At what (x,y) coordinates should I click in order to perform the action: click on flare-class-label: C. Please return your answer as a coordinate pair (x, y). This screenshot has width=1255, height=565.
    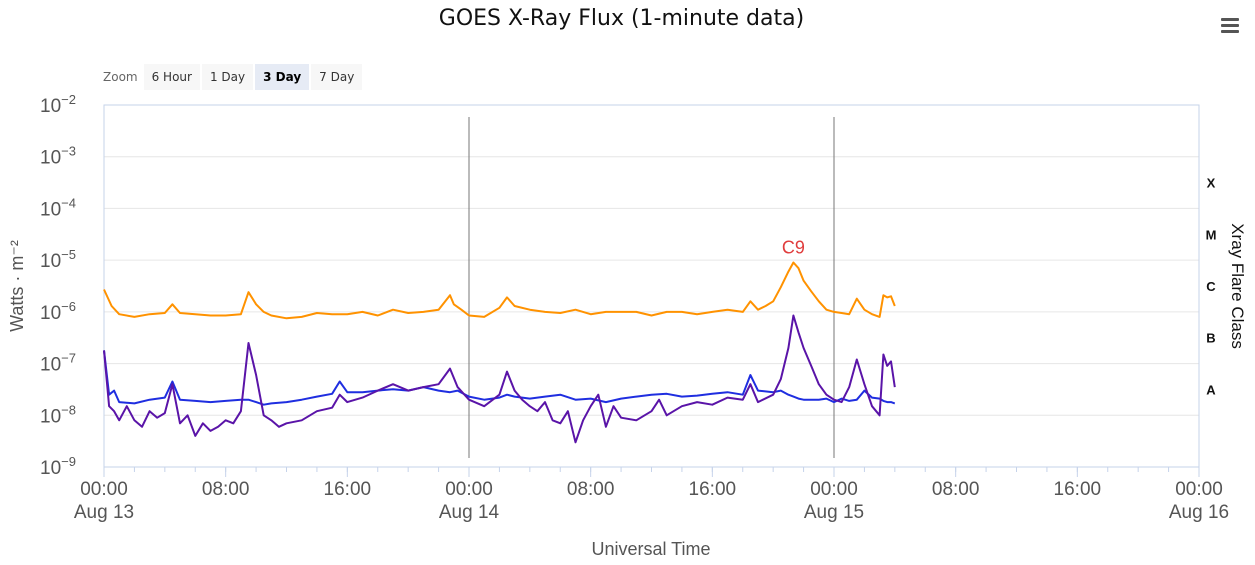
    Looking at the image, I should click on (1211, 286).